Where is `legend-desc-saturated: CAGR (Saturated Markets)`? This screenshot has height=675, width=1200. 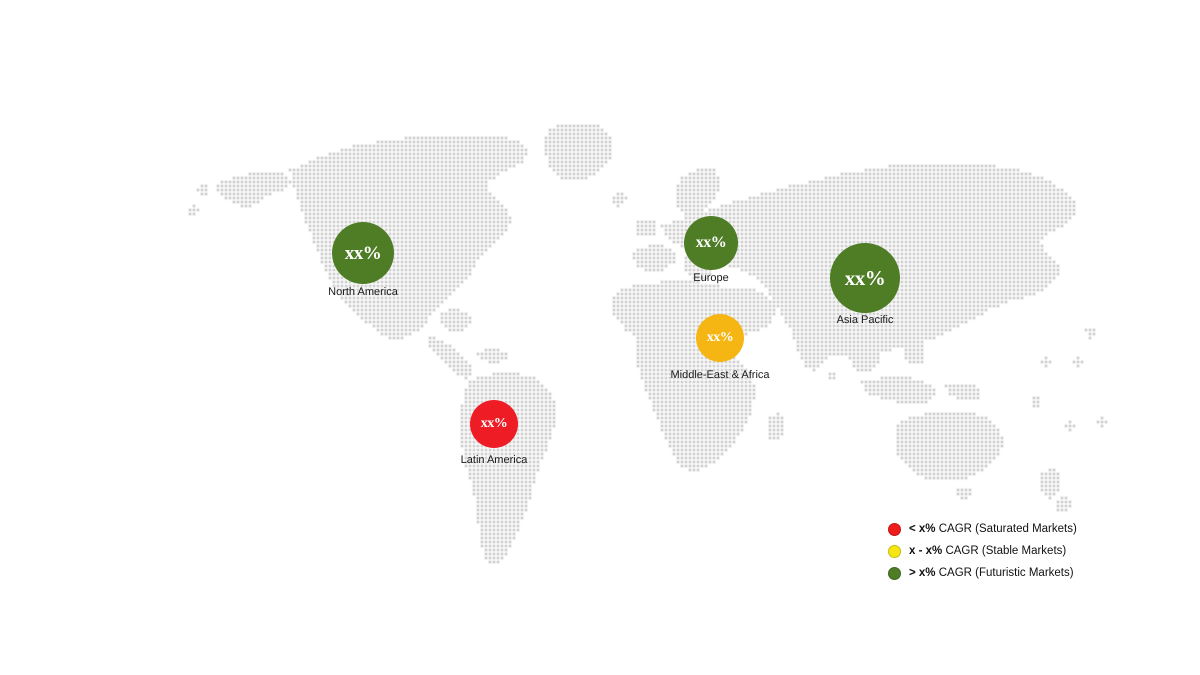
legend-desc-saturated: CAGR (Saturated Markets) is located at coordinates (1007, 529).